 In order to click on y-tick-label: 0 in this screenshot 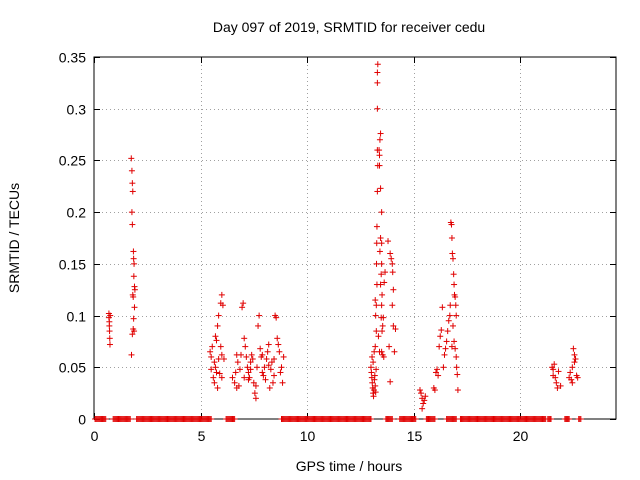, I will do `click(82, 420)`.